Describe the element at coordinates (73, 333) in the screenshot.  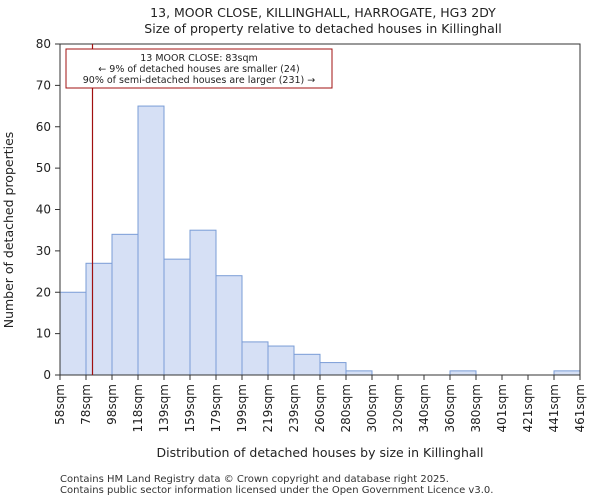
I see `bar-58sqm` at that location.